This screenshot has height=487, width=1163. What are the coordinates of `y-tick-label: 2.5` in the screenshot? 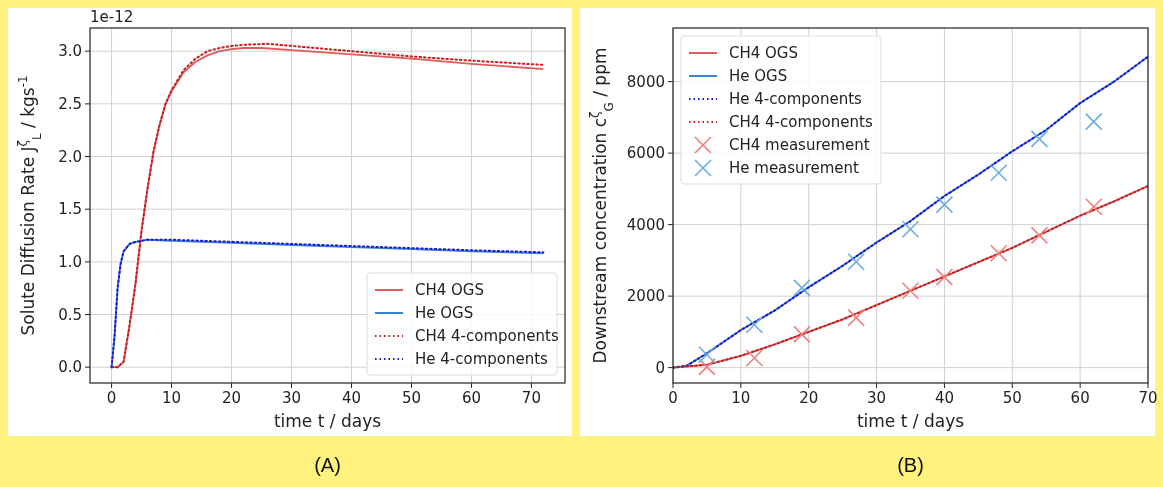 It's located at (70, 103).